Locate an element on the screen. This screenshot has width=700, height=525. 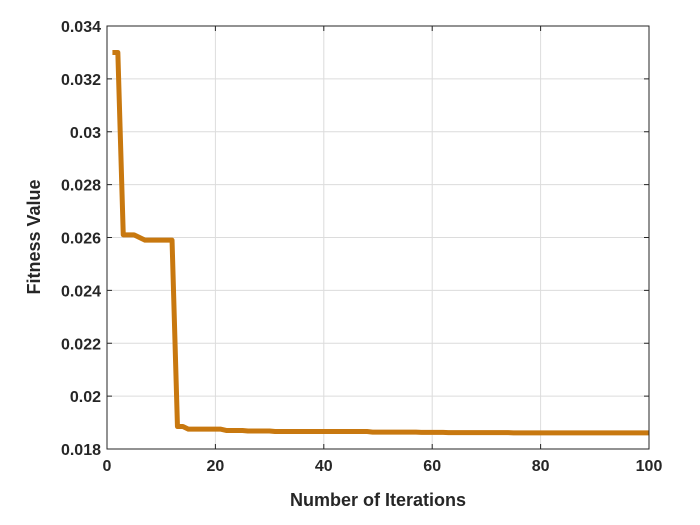
y-tick-label: 0.026 is located at coordinates (81, 239).